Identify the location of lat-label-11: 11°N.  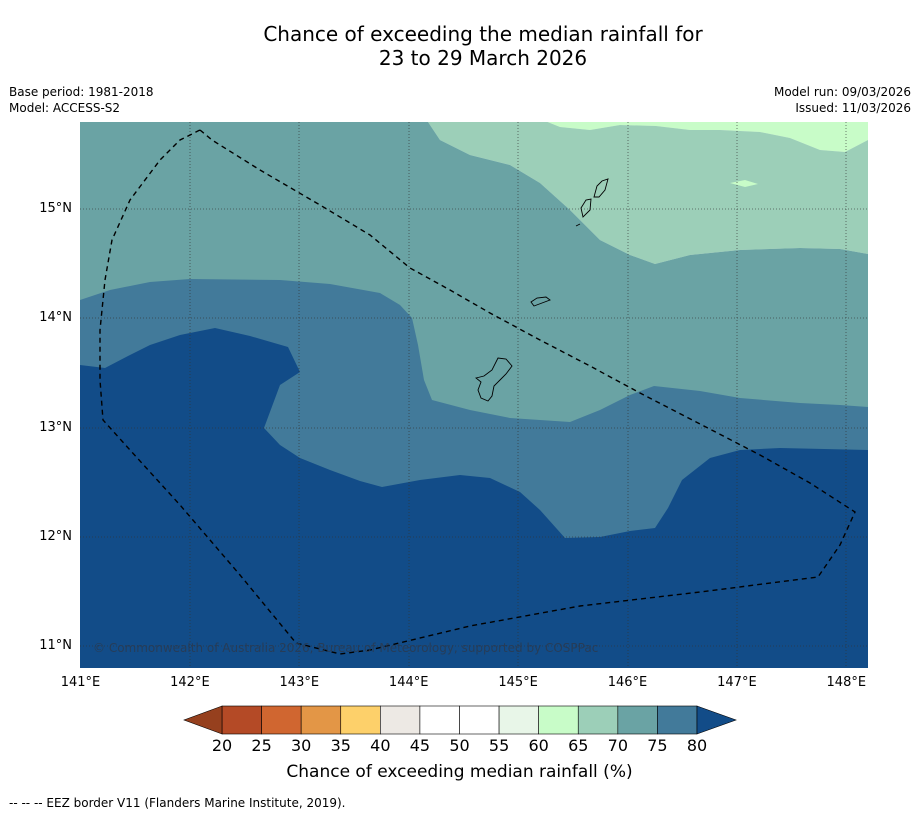
(55, 646).